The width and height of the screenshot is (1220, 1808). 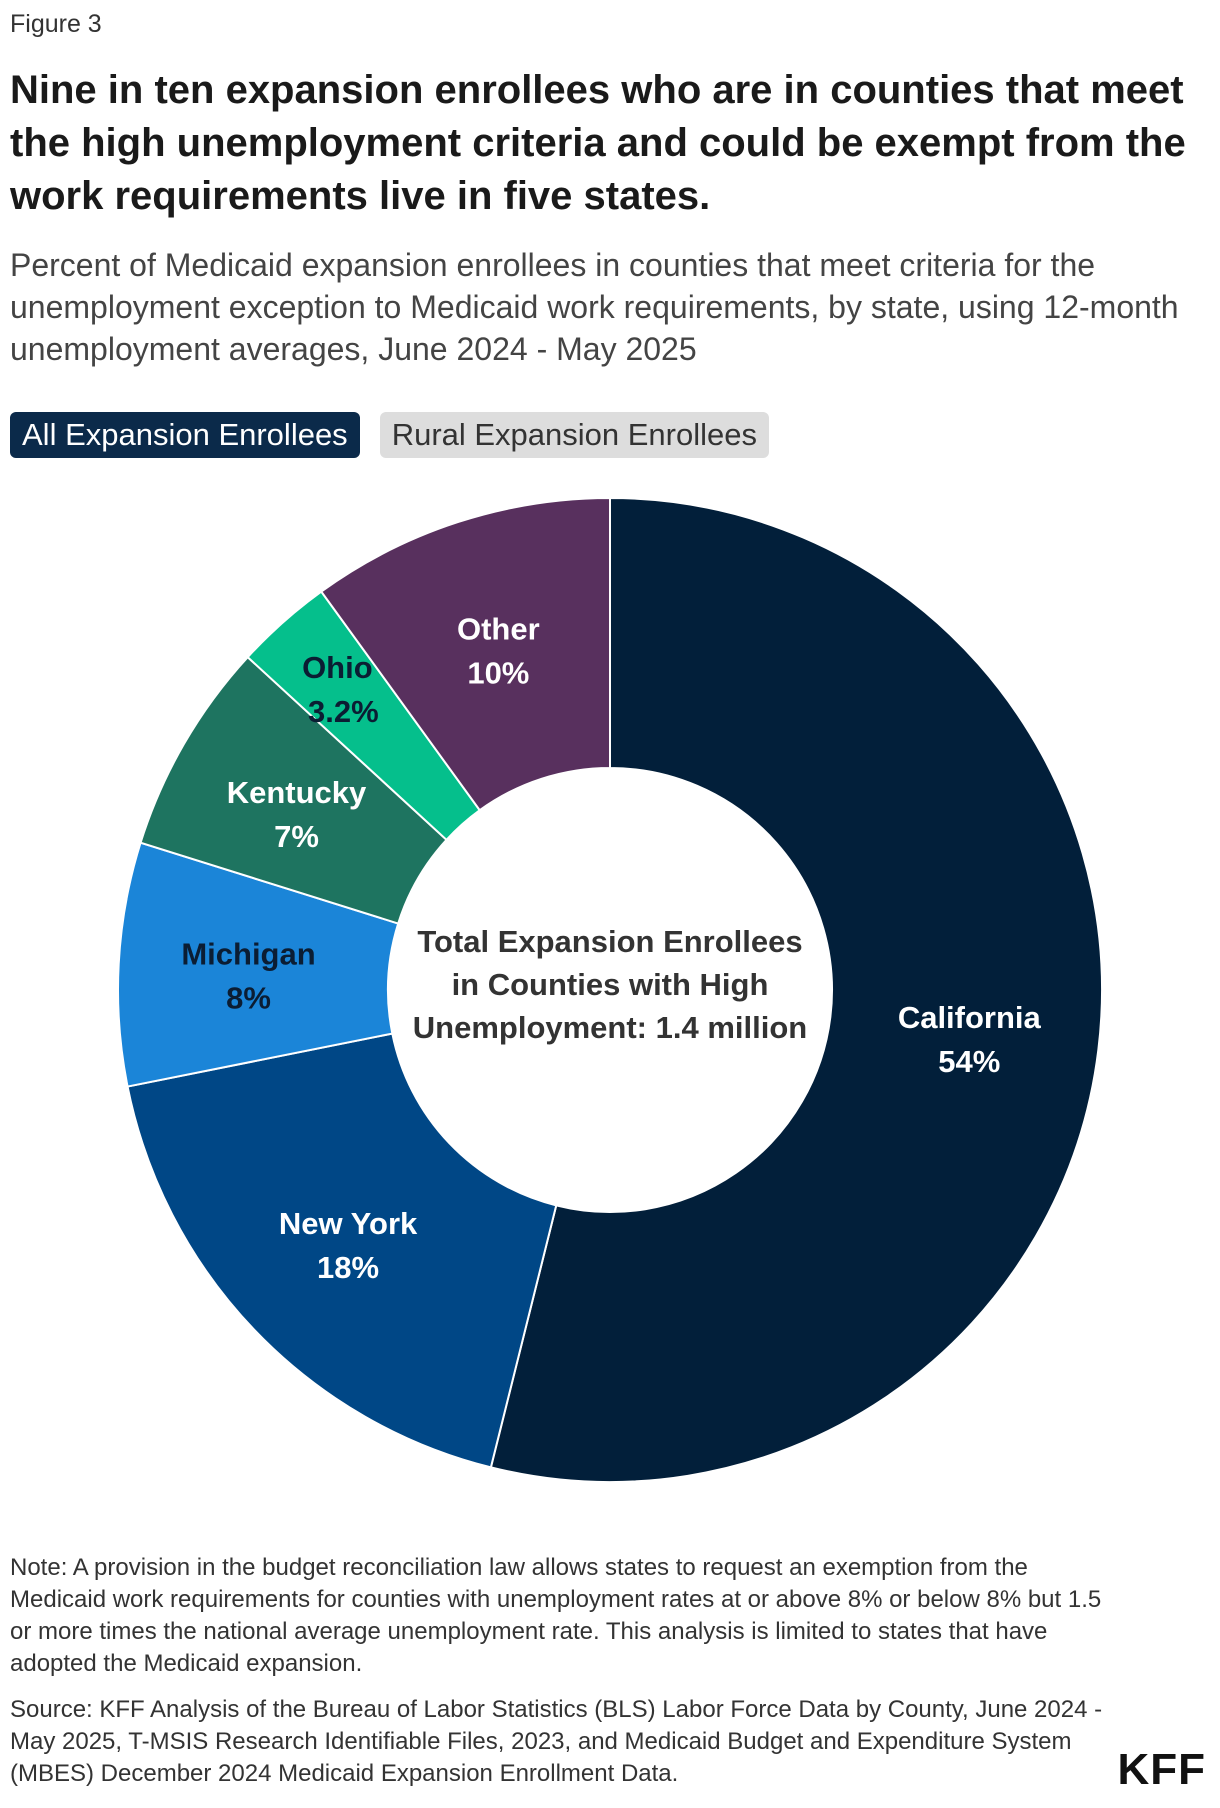 I want to click on slice-value-california: 54%, so click(x=969, y=1061).